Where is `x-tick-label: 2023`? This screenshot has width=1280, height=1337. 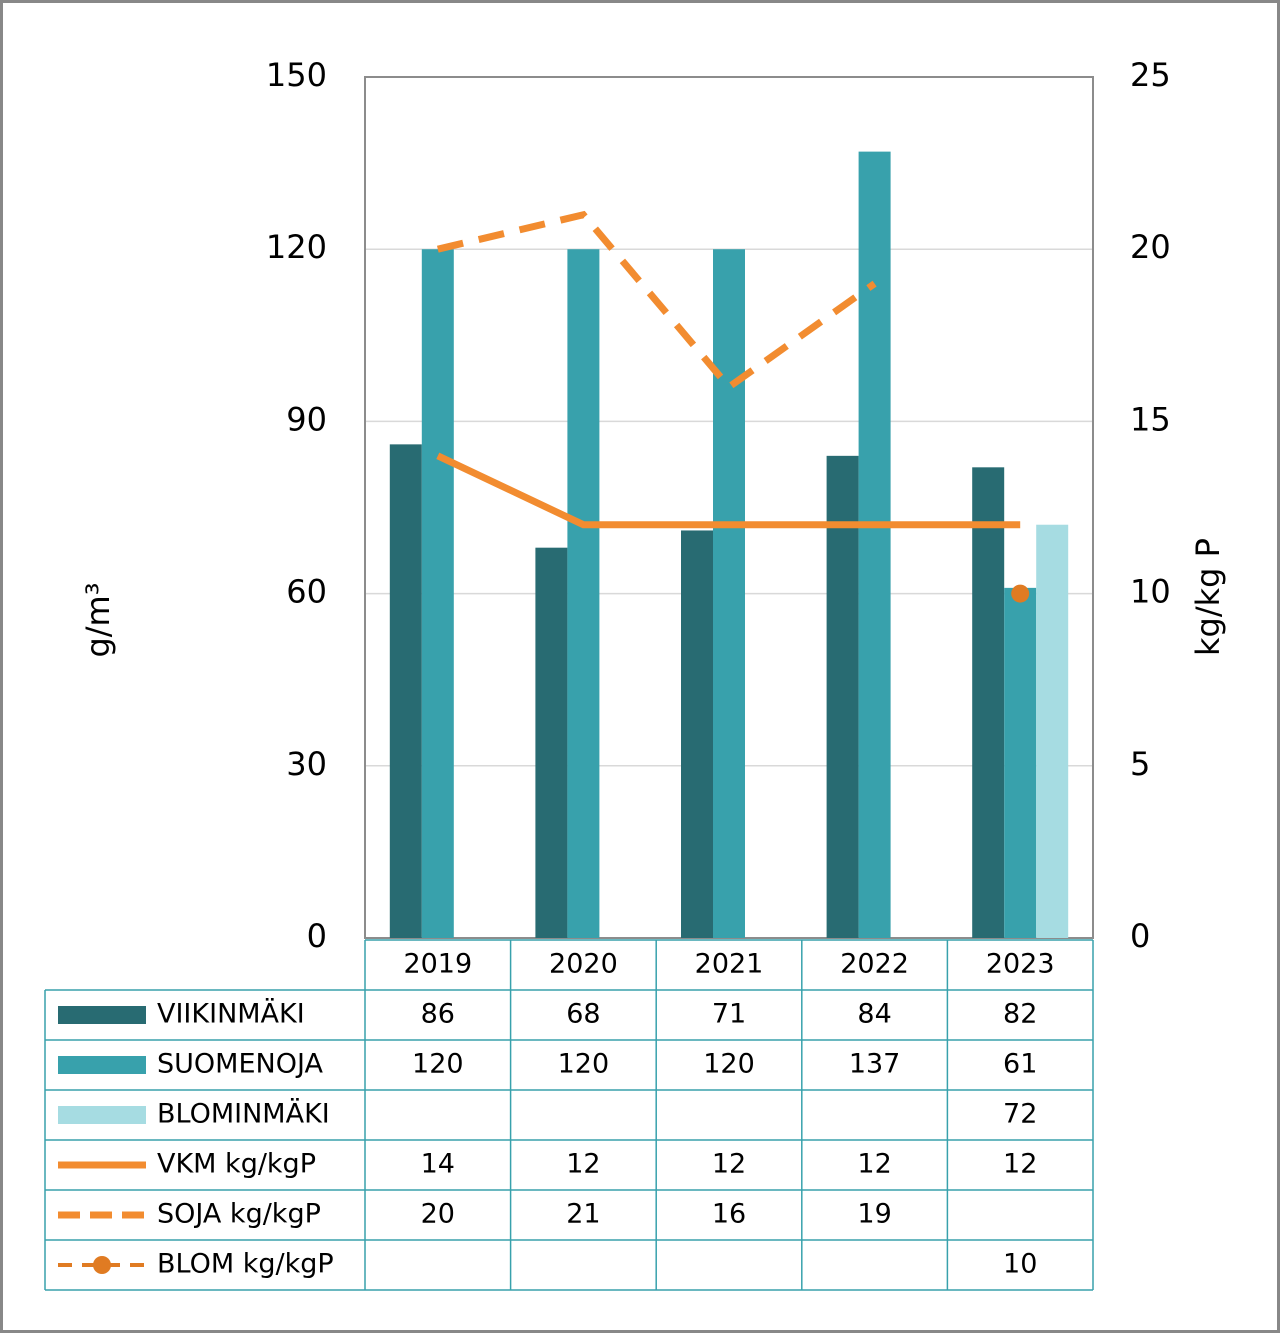 x-tick-label: 2023 is located at coordinates (1020, 964).